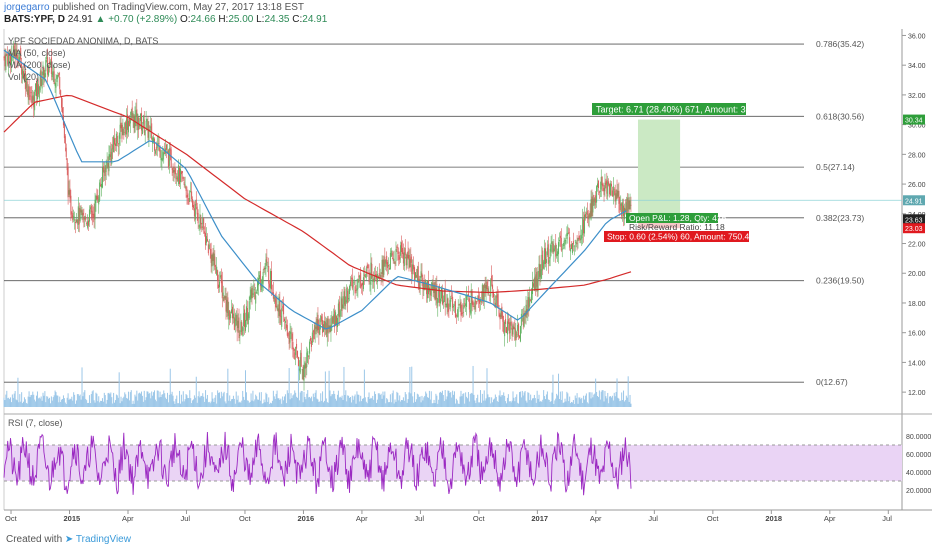  I want to click on last-price: 24.91, so click(80, 19).